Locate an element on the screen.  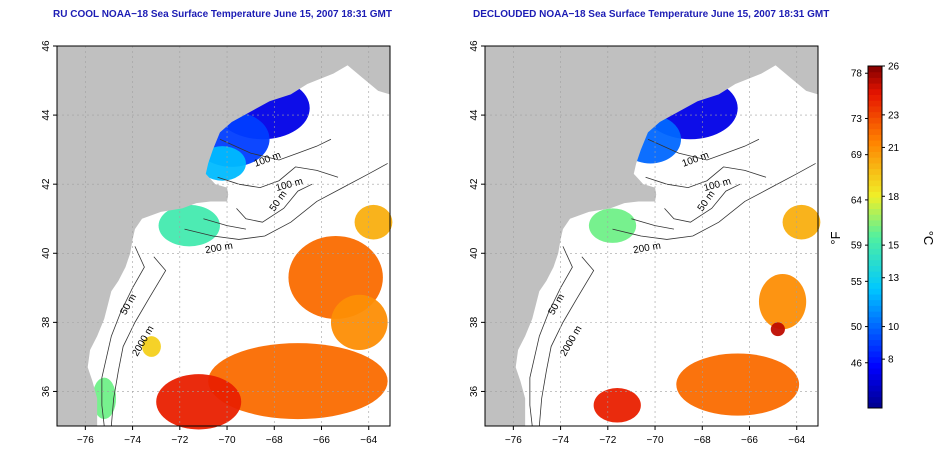
colorbar-frame is located at coordinates (875, 237).